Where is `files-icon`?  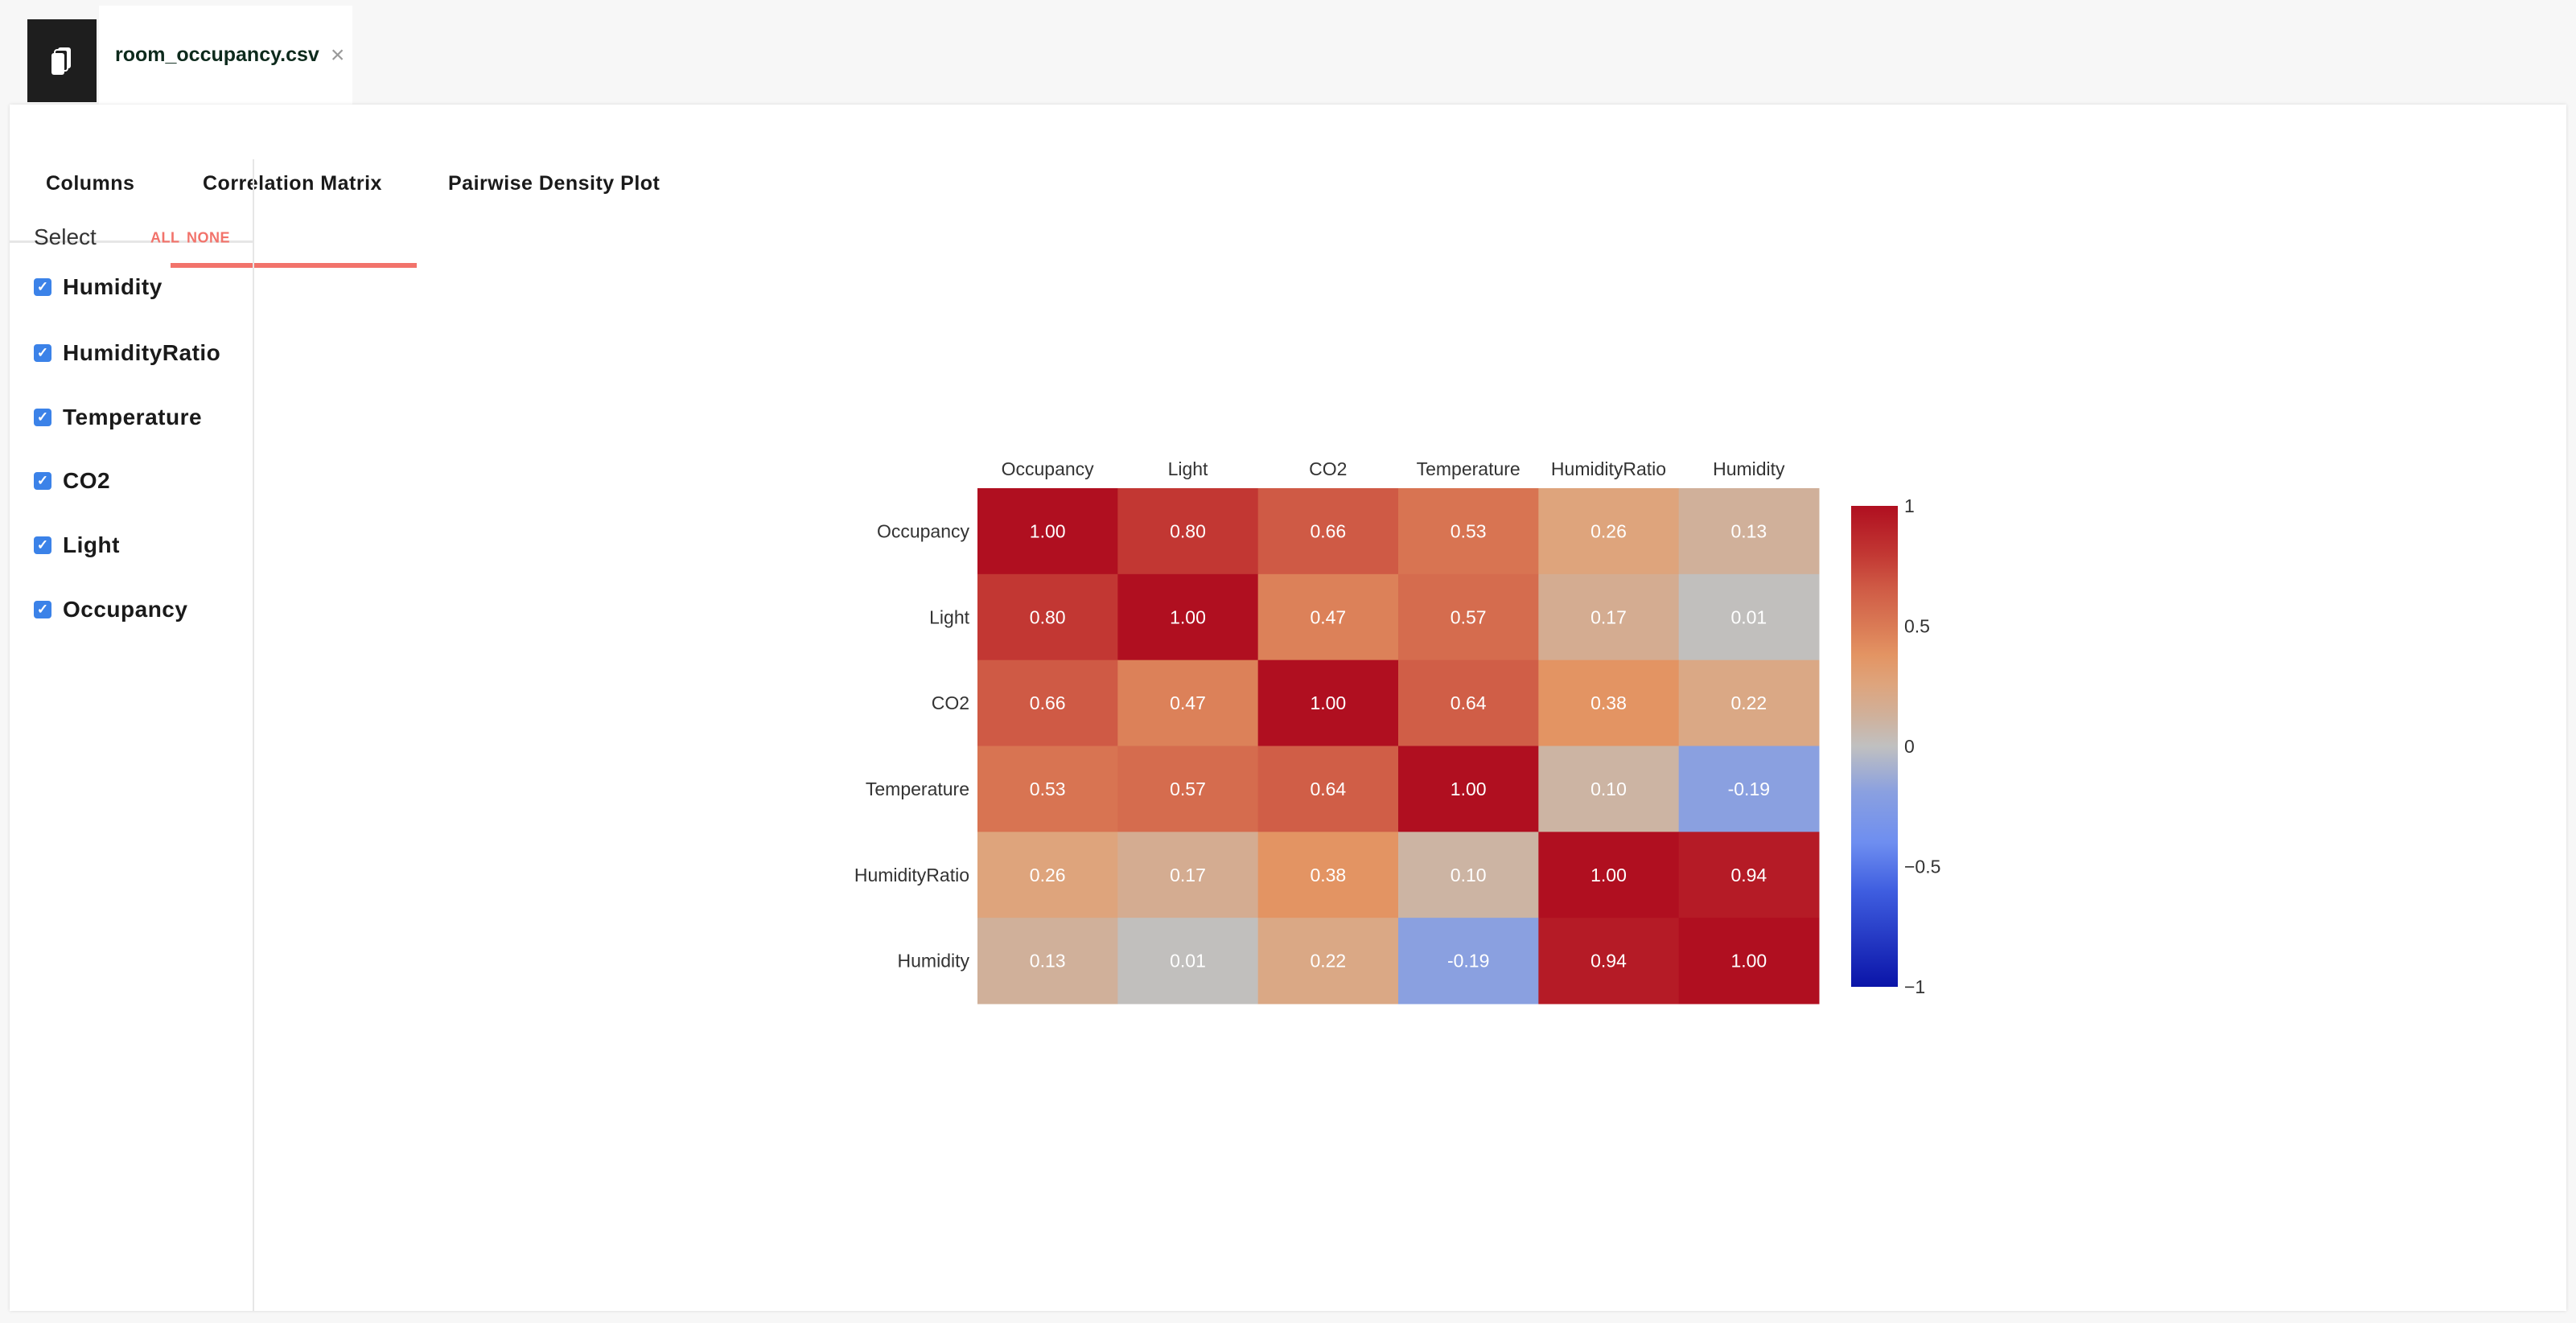 files-icon is located at coordinates (61, 61).